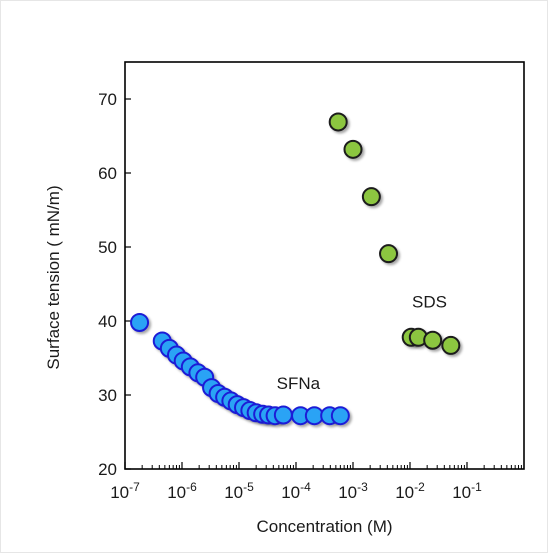  I want to click on annotation-sfna: SFNa, so click(299, 383).